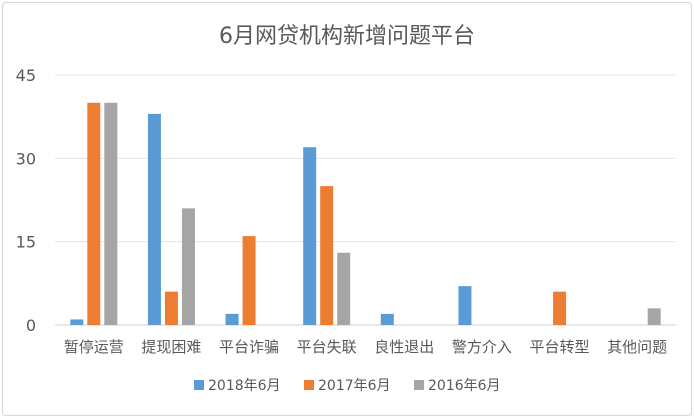 This screenshot has width=694, height=418. I want to click on x-category-label: 警方介入, so click(482, 347).